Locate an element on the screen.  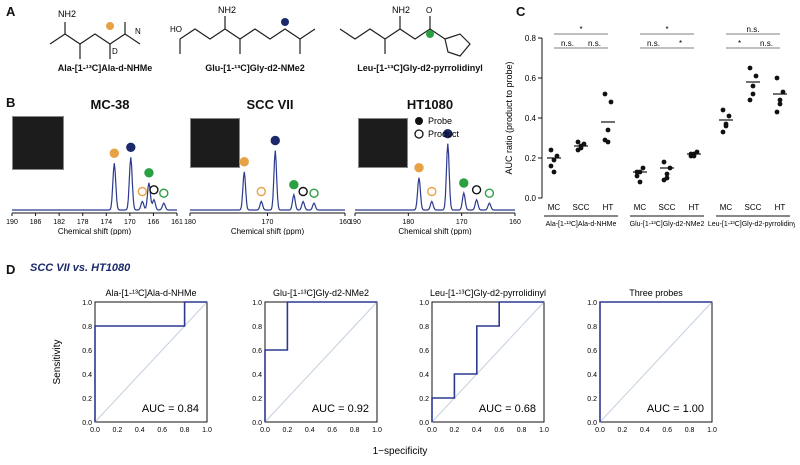
glu-oh: HO is located at coordinates (176, 29).